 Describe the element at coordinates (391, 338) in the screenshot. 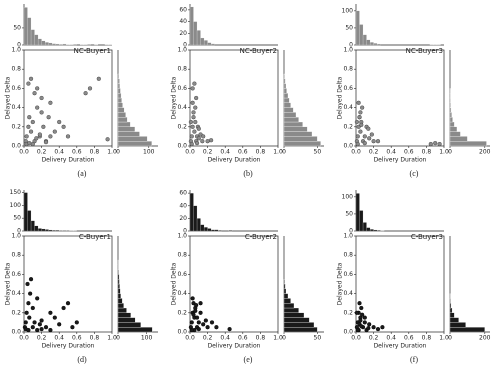

I see `x-tick-label: 0.4` at that location.